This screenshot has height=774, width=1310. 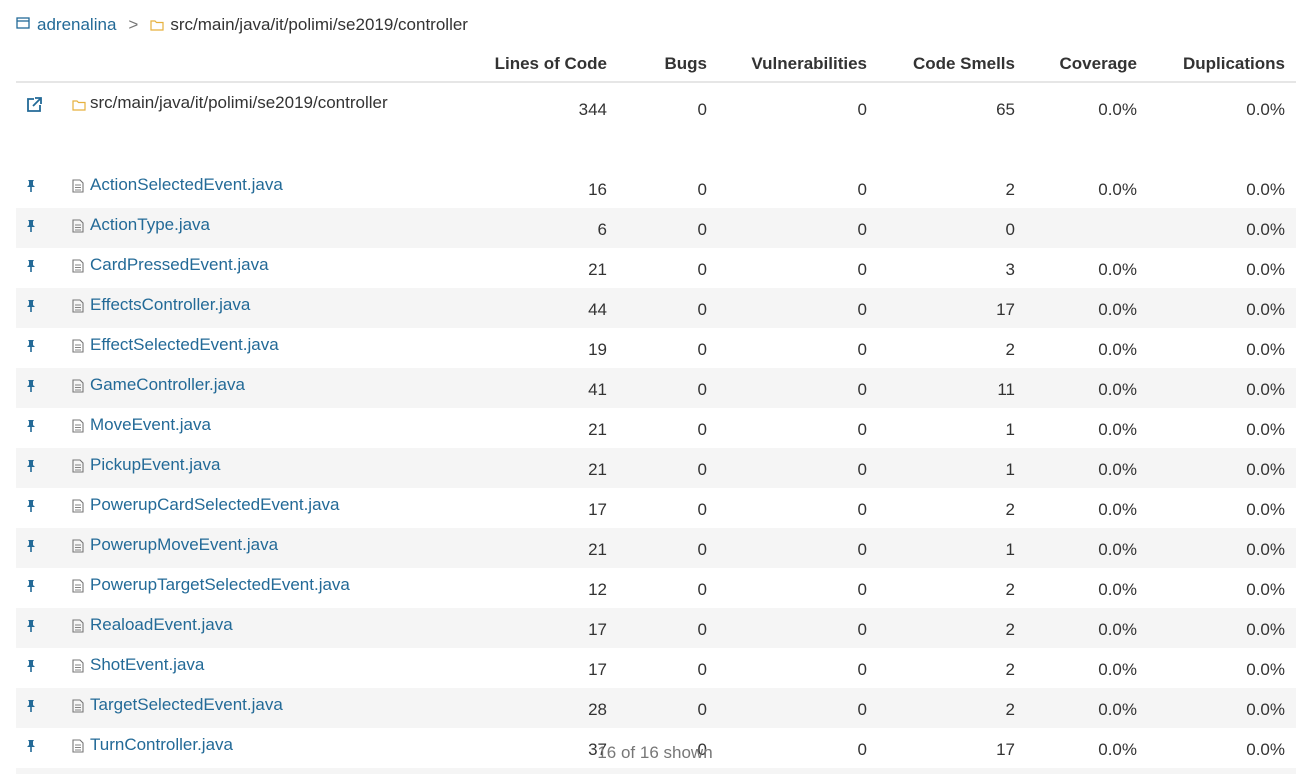 What do you see at coordinates (656, 628) in the screenshot?
I see `table-row: RealoadEvent.java 17 0 0 2 0.0% 0.0%` at bounding box center [656, 628].